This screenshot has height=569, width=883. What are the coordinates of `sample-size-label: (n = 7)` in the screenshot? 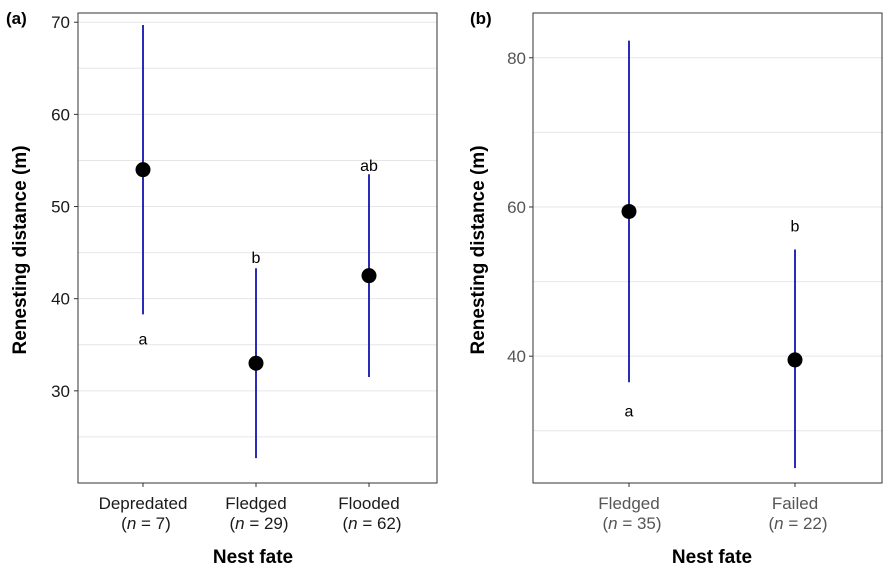 It's located at (146, 523).